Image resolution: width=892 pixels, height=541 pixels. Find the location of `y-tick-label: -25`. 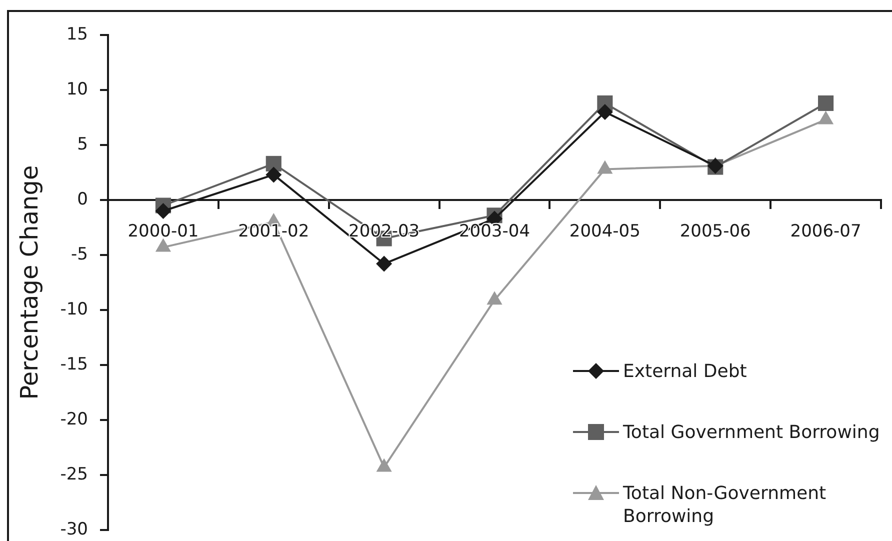

y-tick-label: -25 is located at coordinates (74, 474).